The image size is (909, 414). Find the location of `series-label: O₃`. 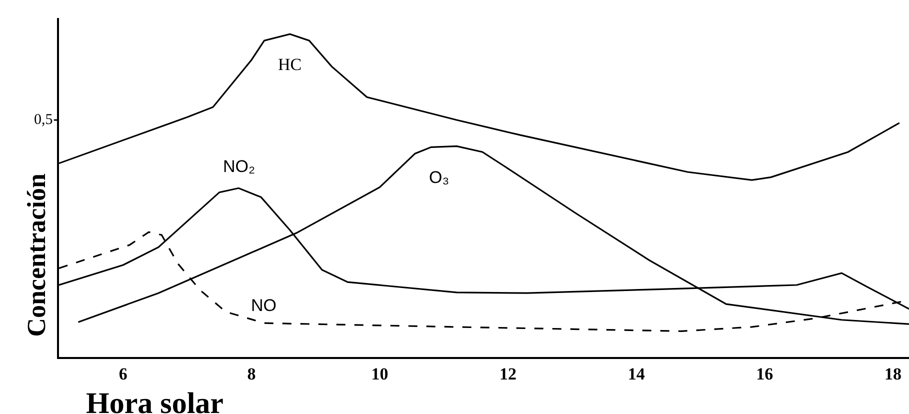

series-label: O₃ is located at coordinates (439, 177).